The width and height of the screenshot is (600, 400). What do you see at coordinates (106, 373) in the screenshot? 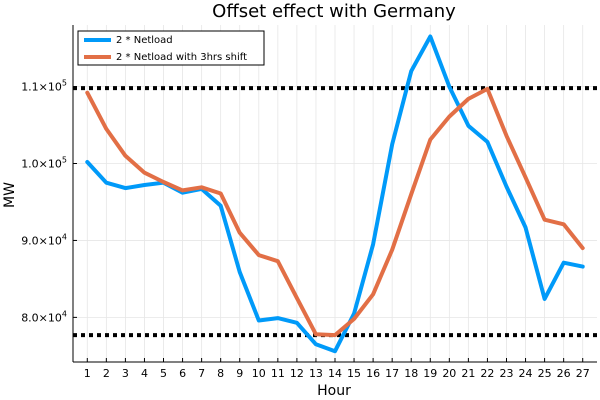
I see `x-tick-label: 2` at bounding box center [106, 373].